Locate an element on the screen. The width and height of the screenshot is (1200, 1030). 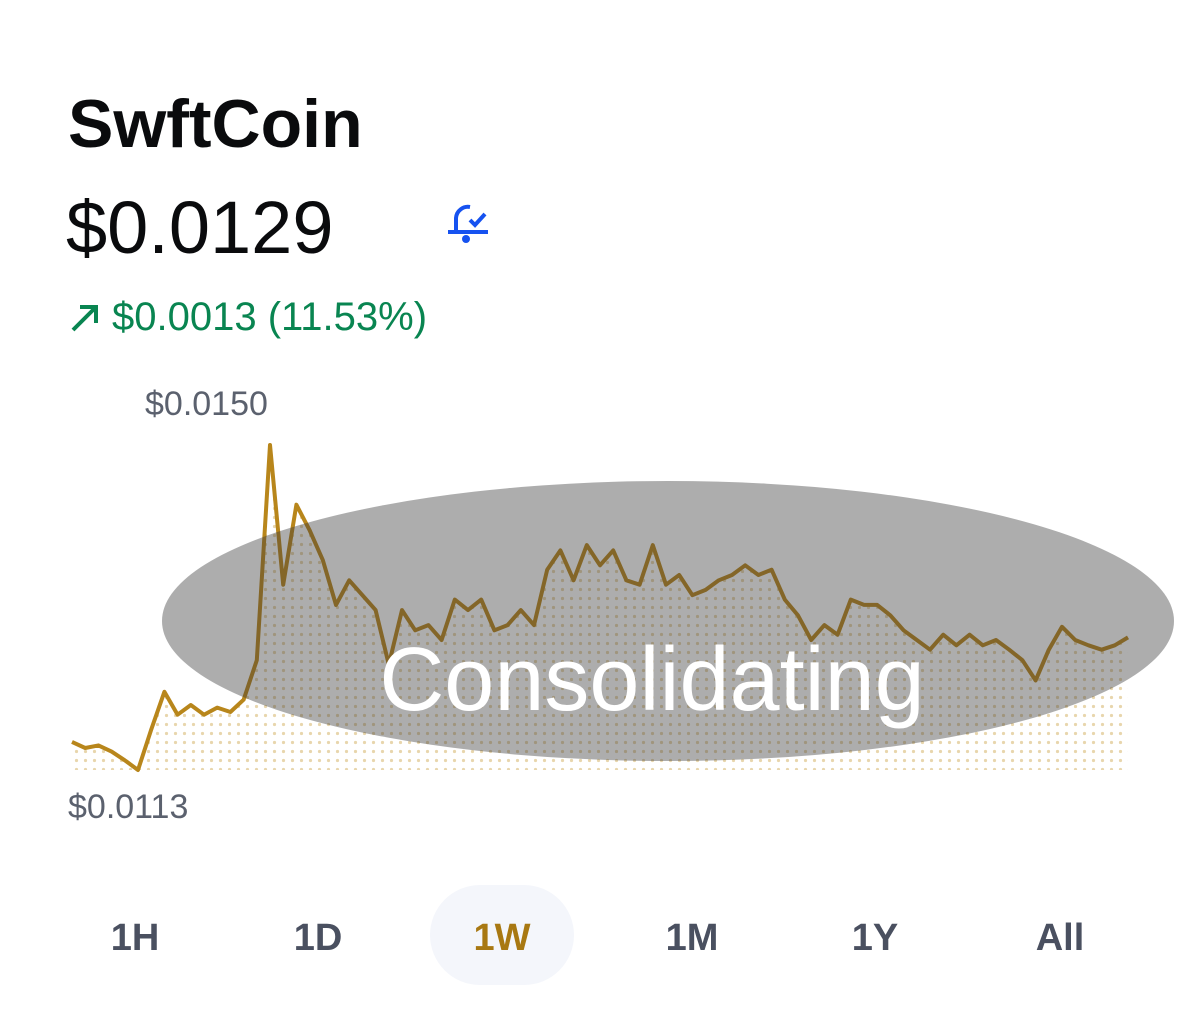
tab: 1W is located at coordinates (502, 938).